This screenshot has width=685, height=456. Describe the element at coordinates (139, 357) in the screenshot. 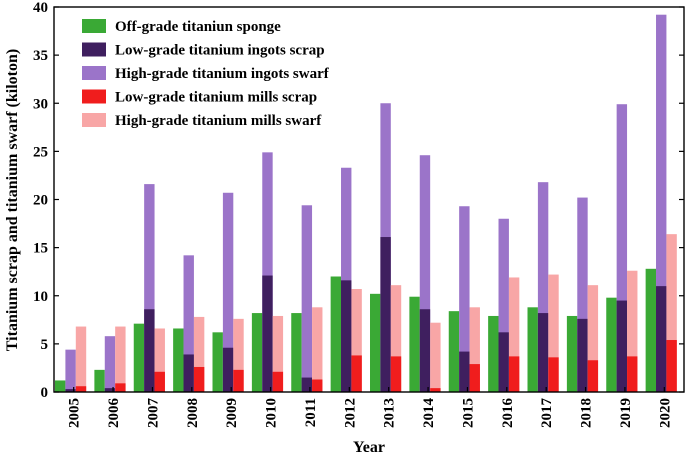

I see `bar-off-grade-titaniun-sponge-2007` at that location.